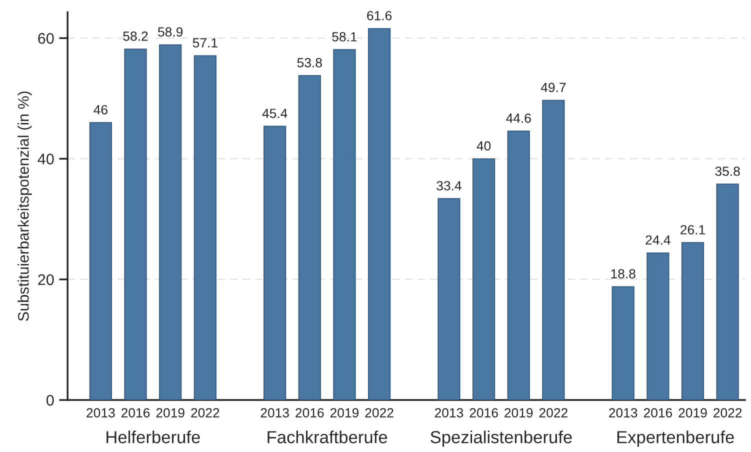 Image resolution: width=751 pixels, height=452 pixels. What do you see at coordinates (553, 87) in the screenshot?
I see `data-label: 49.7` at bounding box center [553, 87].